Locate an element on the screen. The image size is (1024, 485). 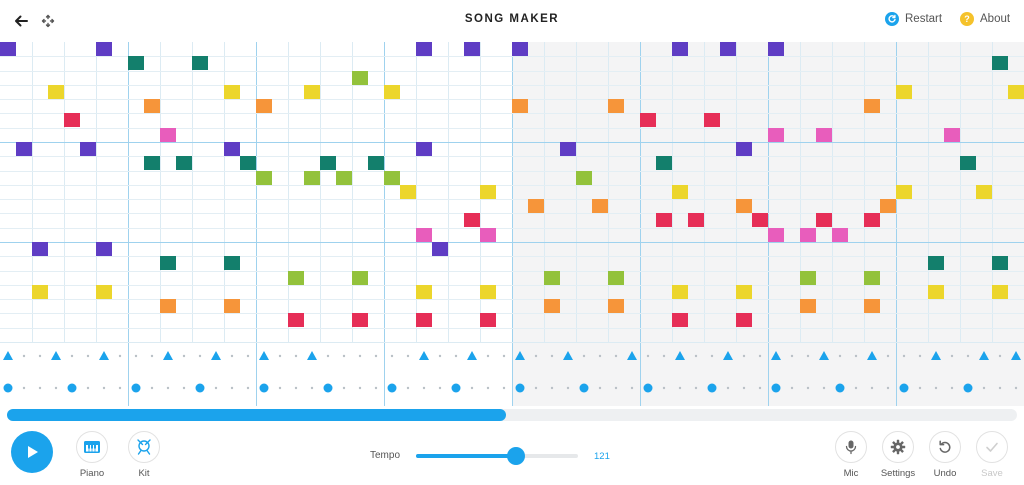
settings-button: Settings is located at coordinates (898, 455).